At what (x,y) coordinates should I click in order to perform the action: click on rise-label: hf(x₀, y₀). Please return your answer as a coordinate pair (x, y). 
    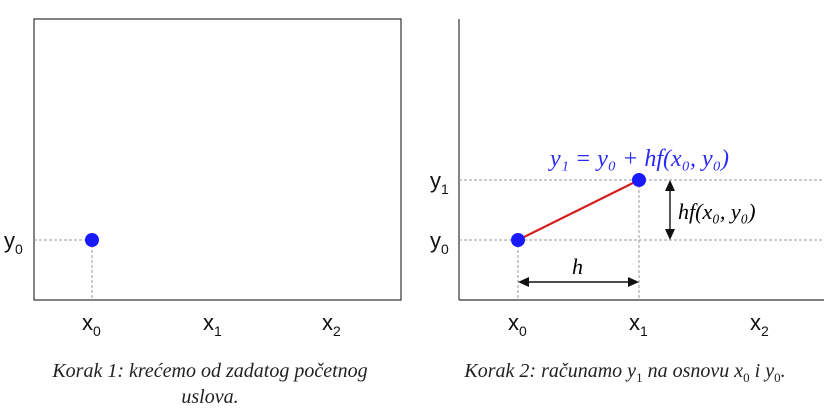
    Looking at the image, I should click on (717, 211).